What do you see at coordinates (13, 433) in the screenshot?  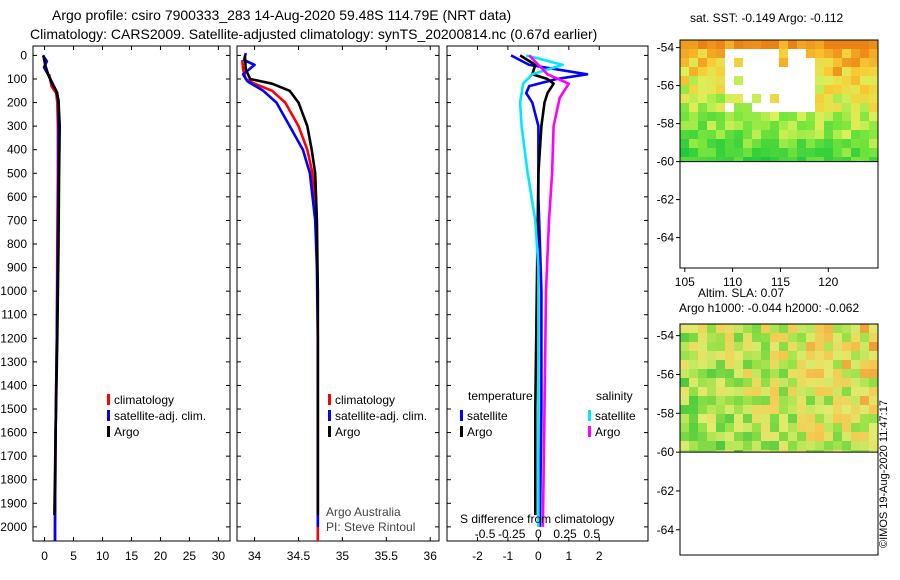 I see `depth-tick-label: 1600` at bounding box center [13, 433].